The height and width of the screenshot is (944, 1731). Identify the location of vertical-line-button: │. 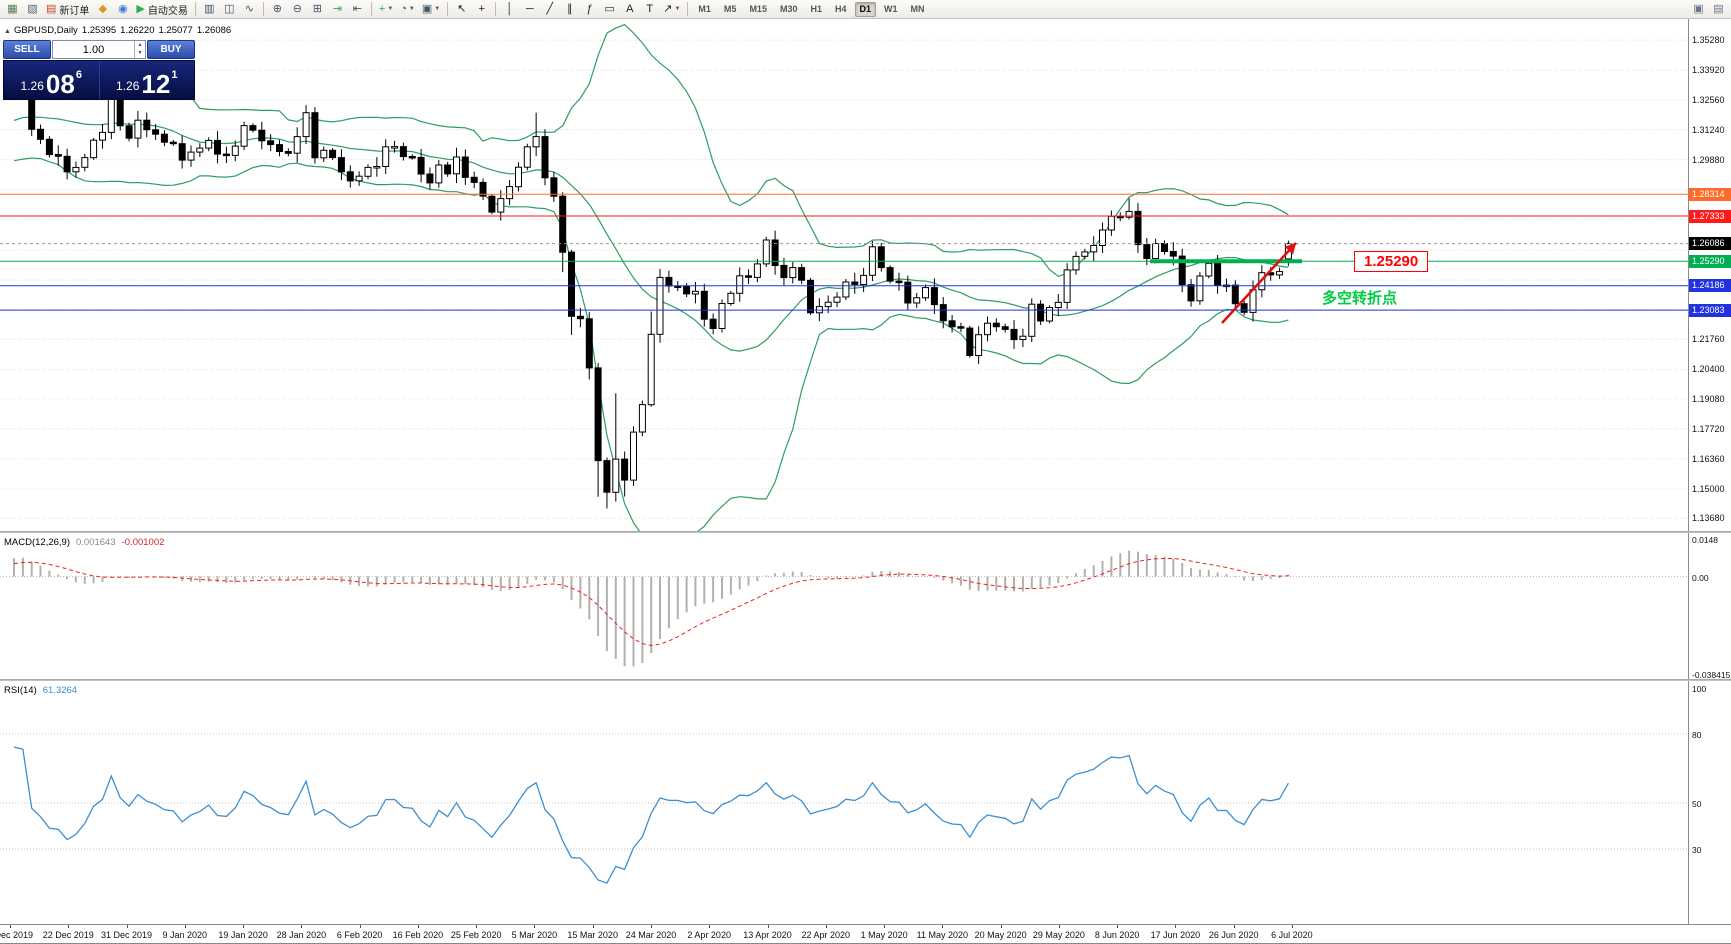
(509, 9).